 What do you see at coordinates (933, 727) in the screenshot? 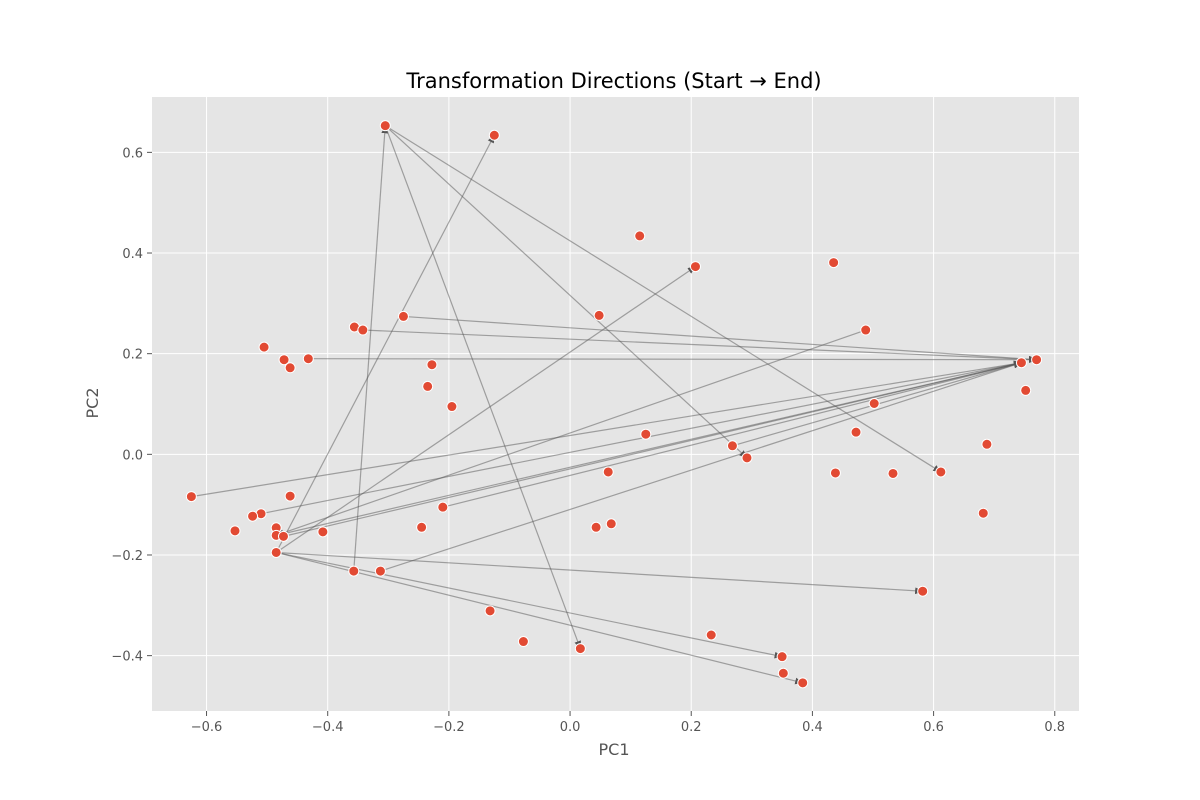
I see `x-tick-label: 0.6` at bounding box center [933, 727].